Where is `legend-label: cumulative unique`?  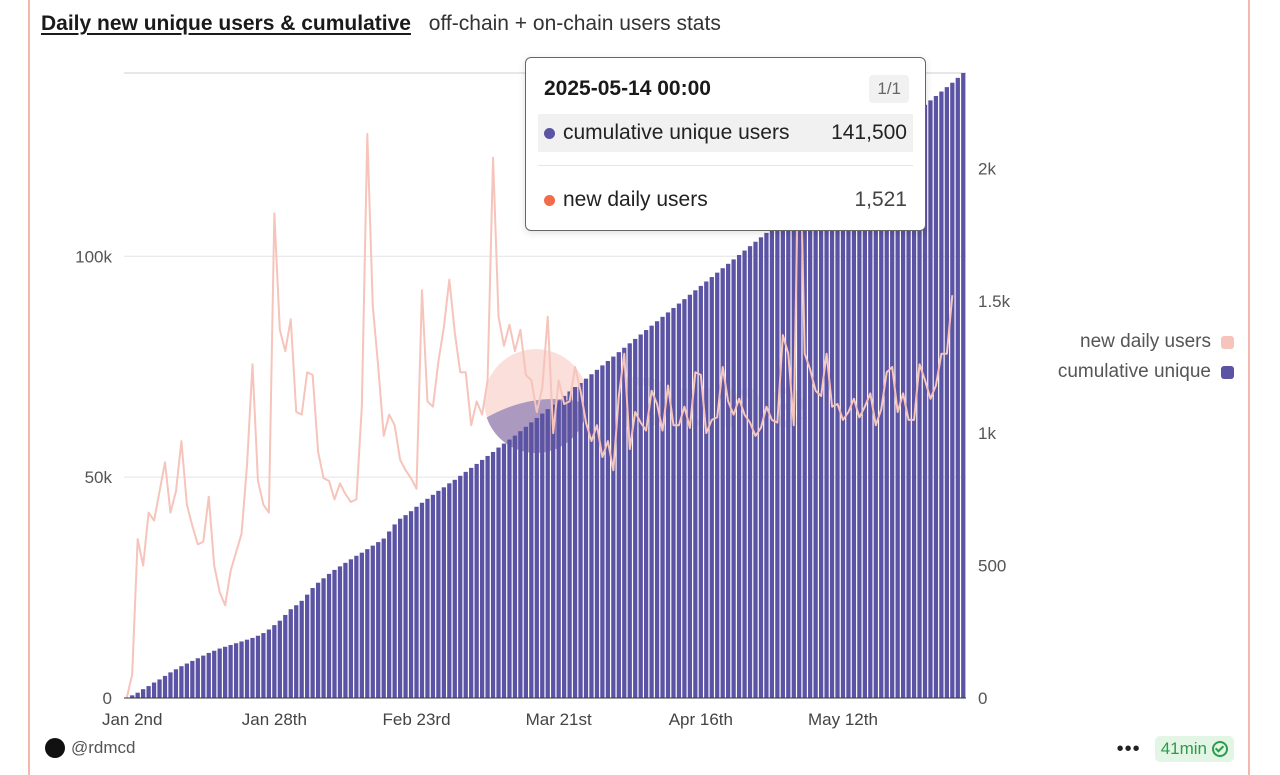
legend-label: cumulative unique is located at coordinates (1134, 371).